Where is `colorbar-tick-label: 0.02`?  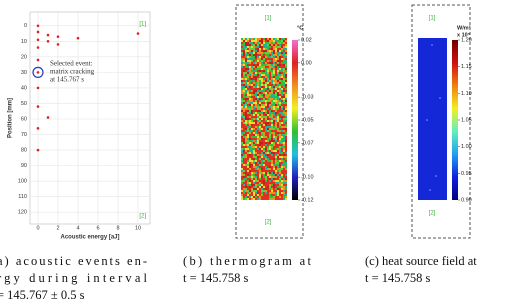 colorbar-tick-label: 0.02 is located at coordinates (306, 40).